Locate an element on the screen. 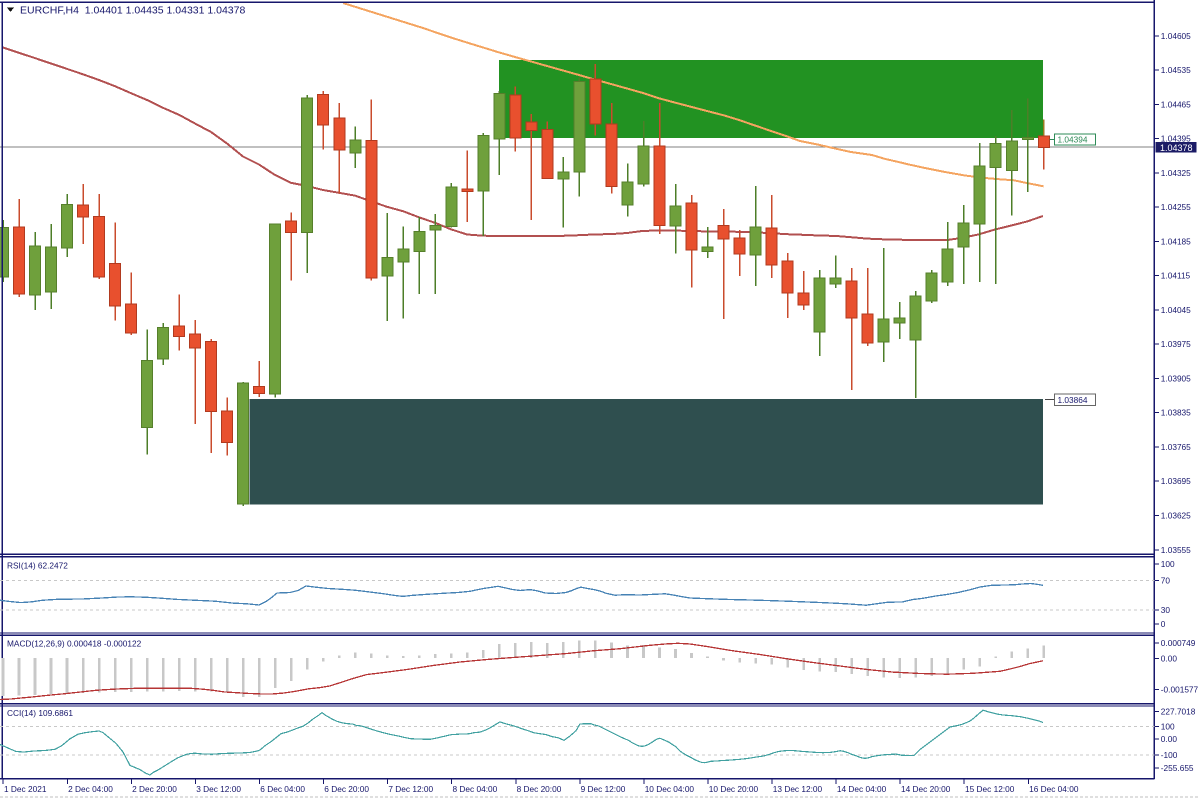  svg-text: RSI(14) 62.2472 is located at coordinates (37, 566).